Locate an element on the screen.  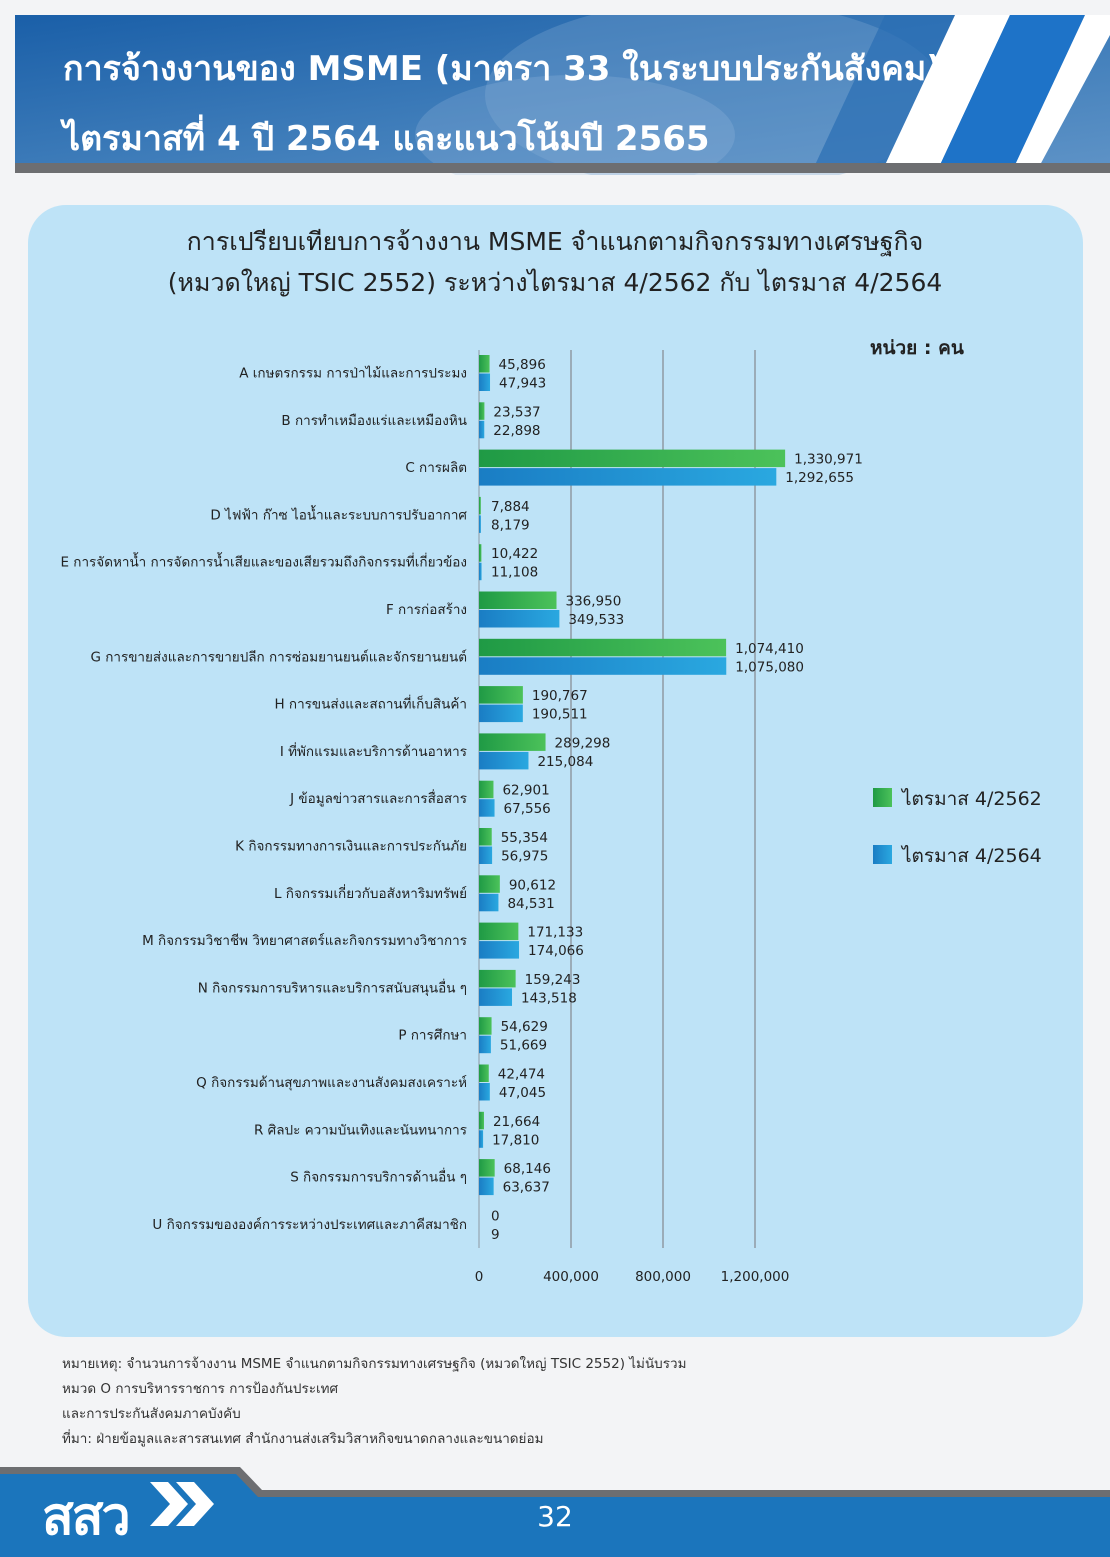
x-tick-label: 0 is located at coordinates (479, 1277).